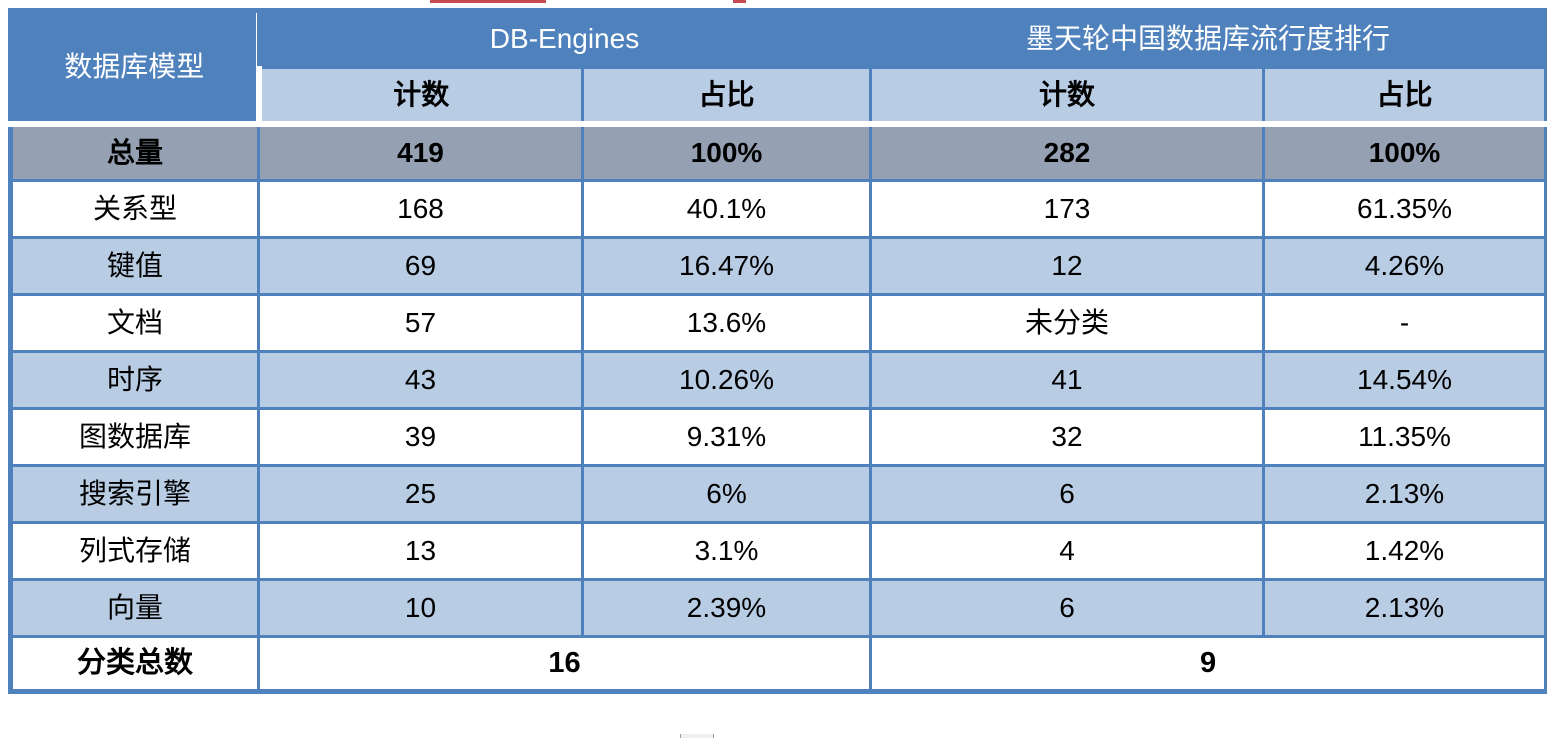 This screenshot has height=738, width=1547. What do you see at coordinates (1207, 39) in the screenshot?
I see `group-header-modb-ranking: 墨天轮中国数据库流行度排行` at bounding box center [1207, 39].